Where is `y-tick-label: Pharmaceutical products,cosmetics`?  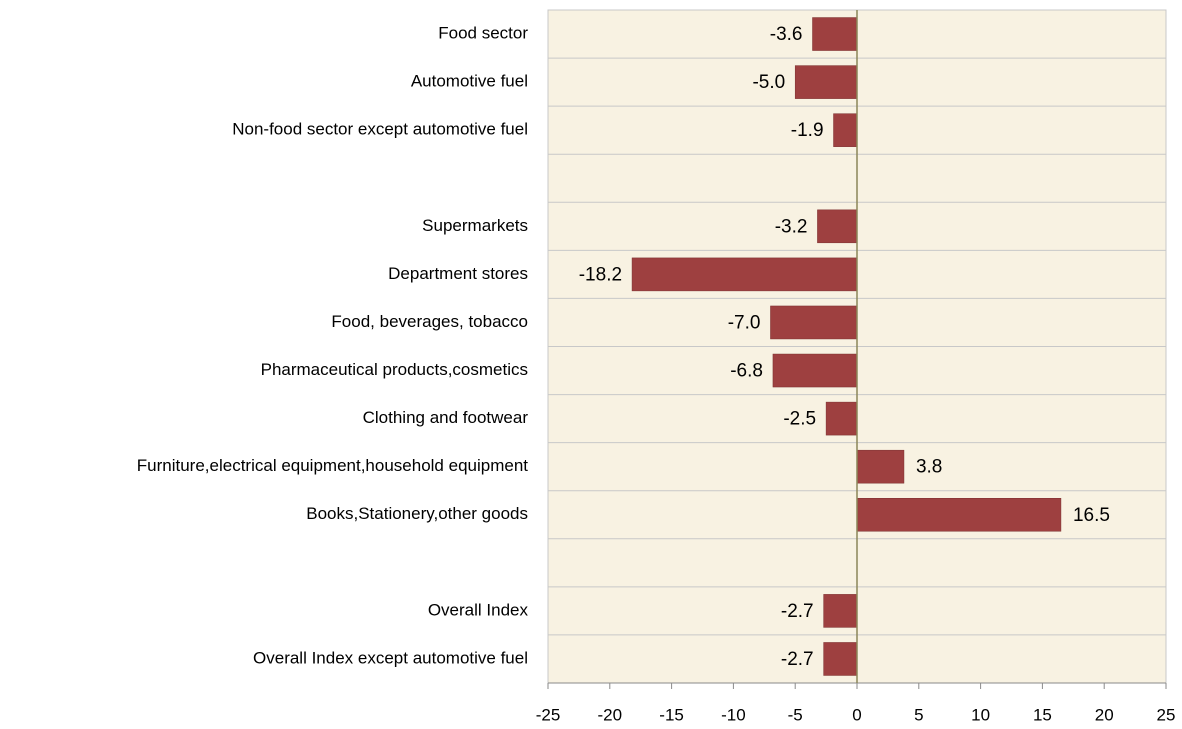 y-tick-label: Pharmaceutical products,cosmetics is located at coordinates (394, 369).